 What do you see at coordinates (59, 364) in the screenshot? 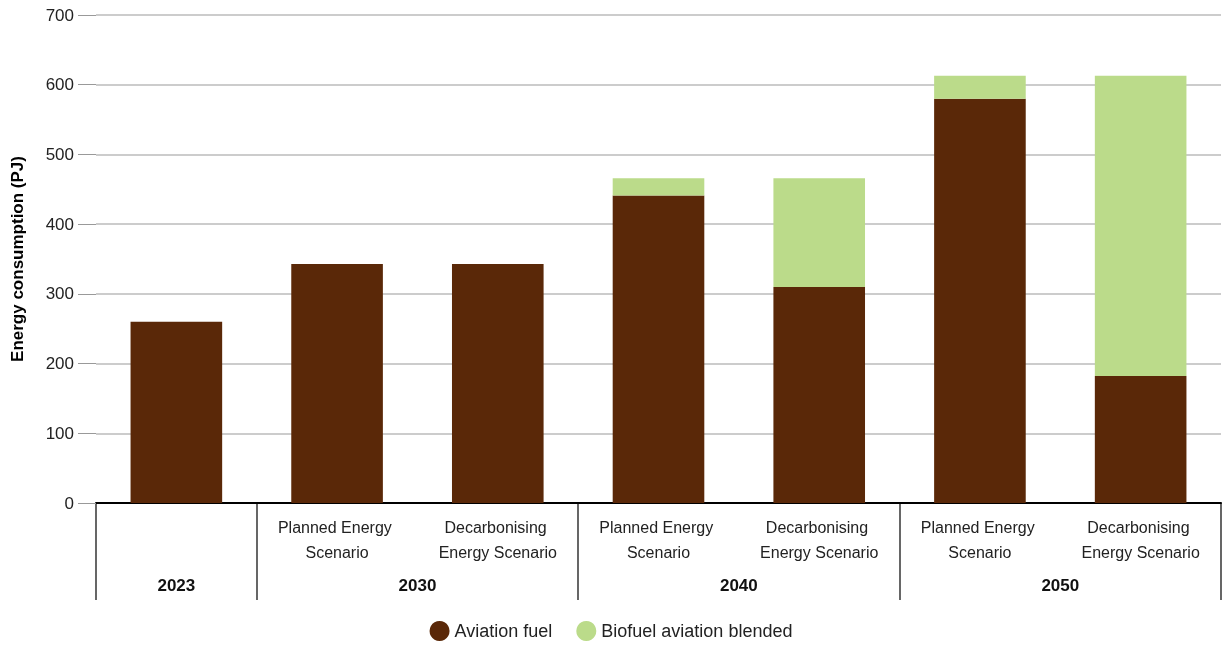
I see `y-tick-label: 200` at bounding box center [59, 364].